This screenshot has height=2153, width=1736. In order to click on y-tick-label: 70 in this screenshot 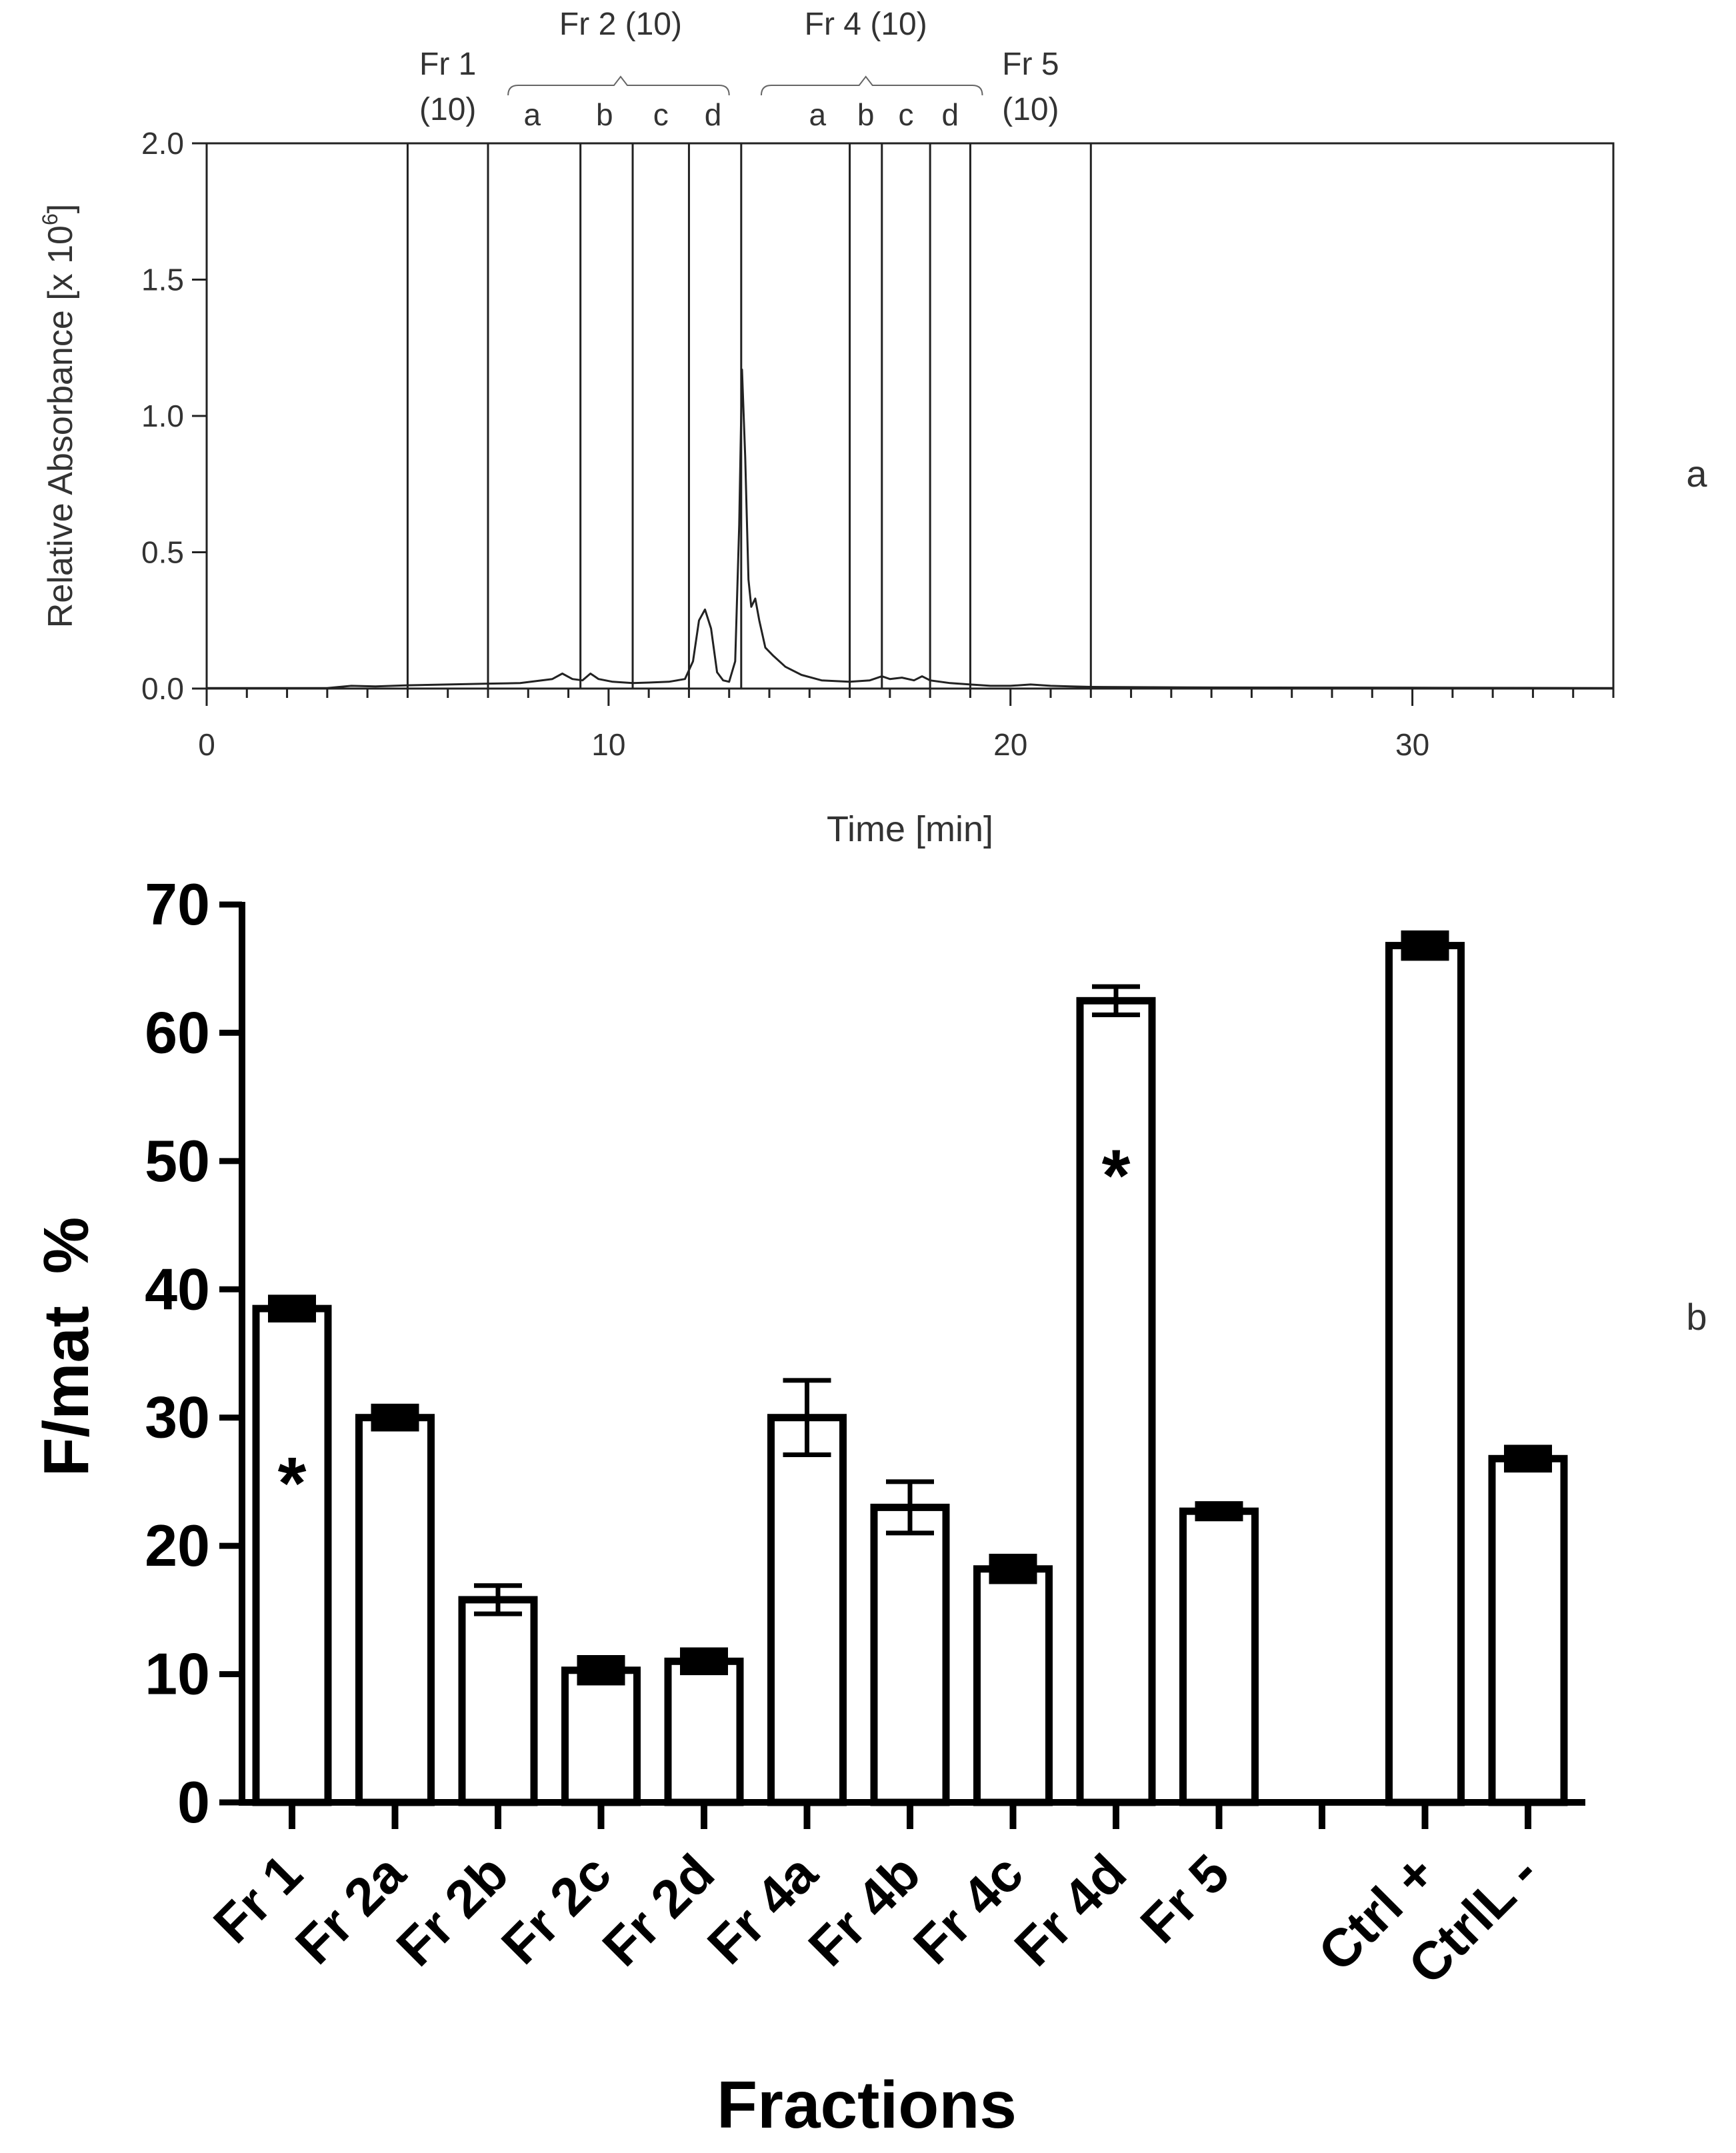, I will do `click(177, 904)`.